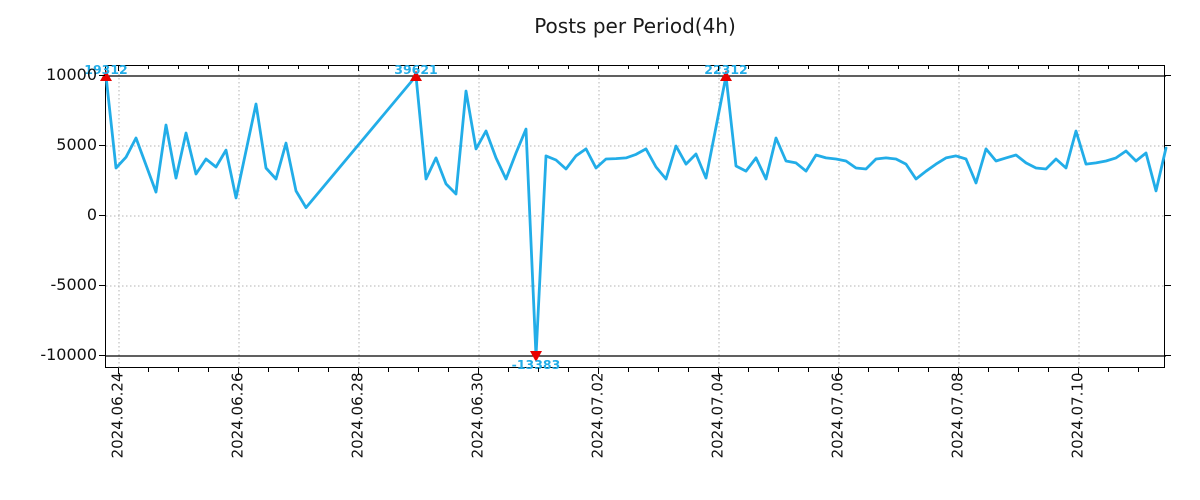 The width and height of the screenshot is (1200, 500). Describe the element at coordinates (957, 415) in the screenshot. I see `x-tick-label: 2024.07.08` at that location.